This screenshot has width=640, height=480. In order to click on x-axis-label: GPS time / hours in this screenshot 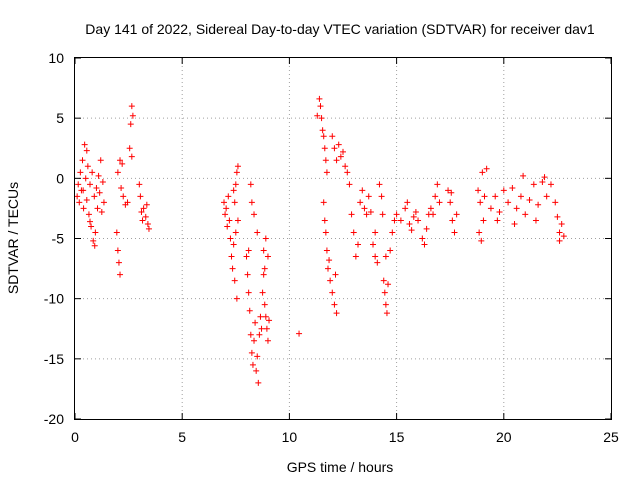, I will do `click(340, 467)`.